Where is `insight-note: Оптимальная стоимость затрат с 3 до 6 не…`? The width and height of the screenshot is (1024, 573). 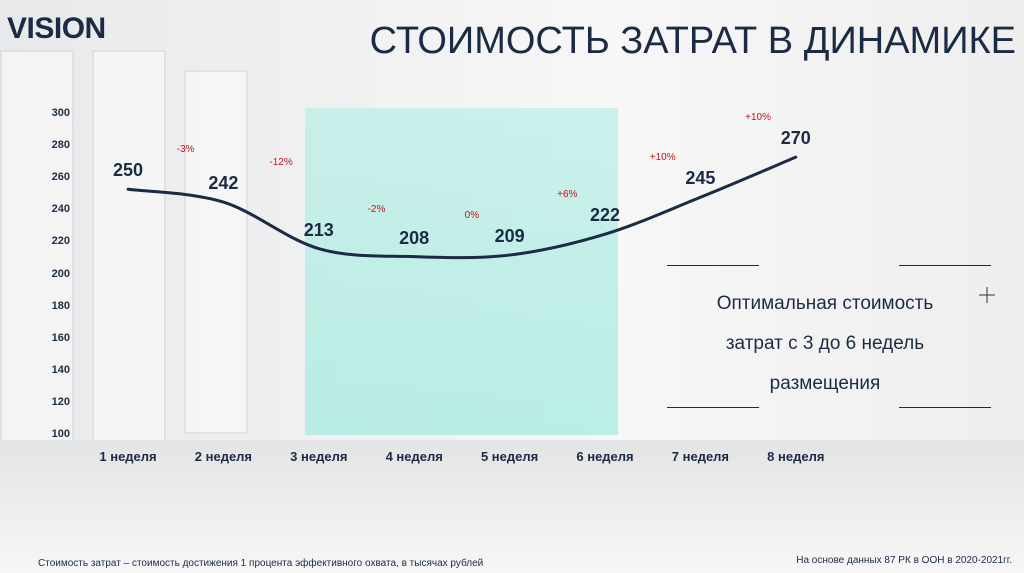
insight-note: Оптимальная стоимость затрат с 3 до 6 не… is located at coordinates (825, 344).